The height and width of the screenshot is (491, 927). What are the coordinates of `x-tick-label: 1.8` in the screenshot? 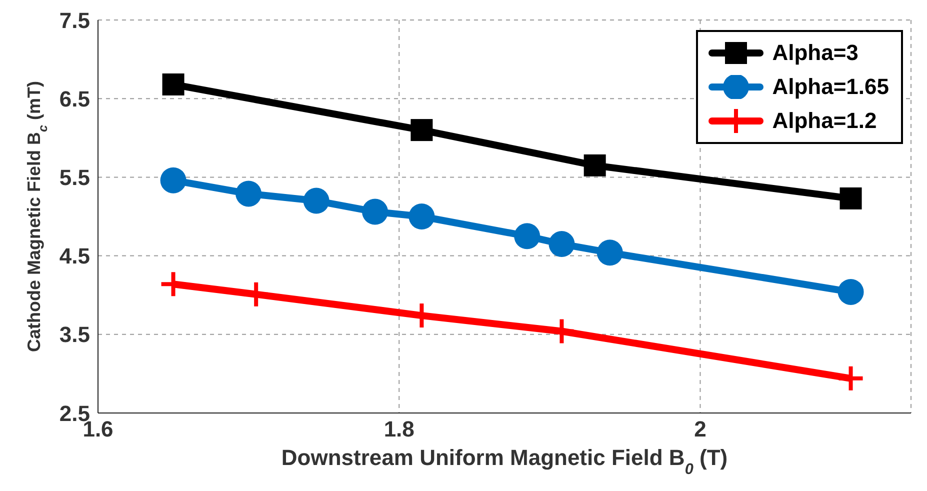 It's located at (399, 429).